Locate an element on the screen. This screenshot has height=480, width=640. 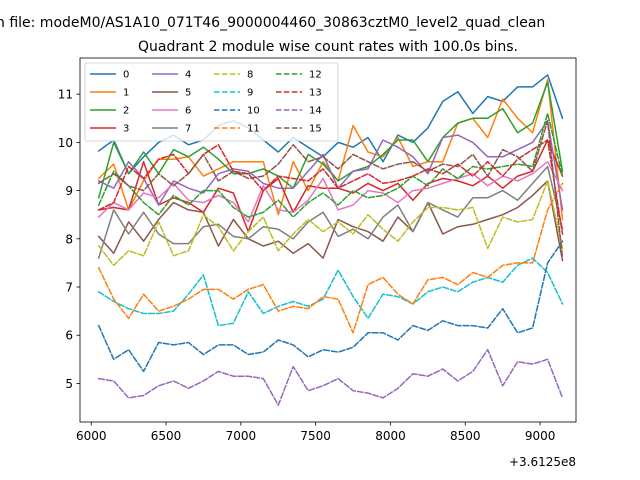
legend-label-7: 7 is located at coordinates (188, 129).